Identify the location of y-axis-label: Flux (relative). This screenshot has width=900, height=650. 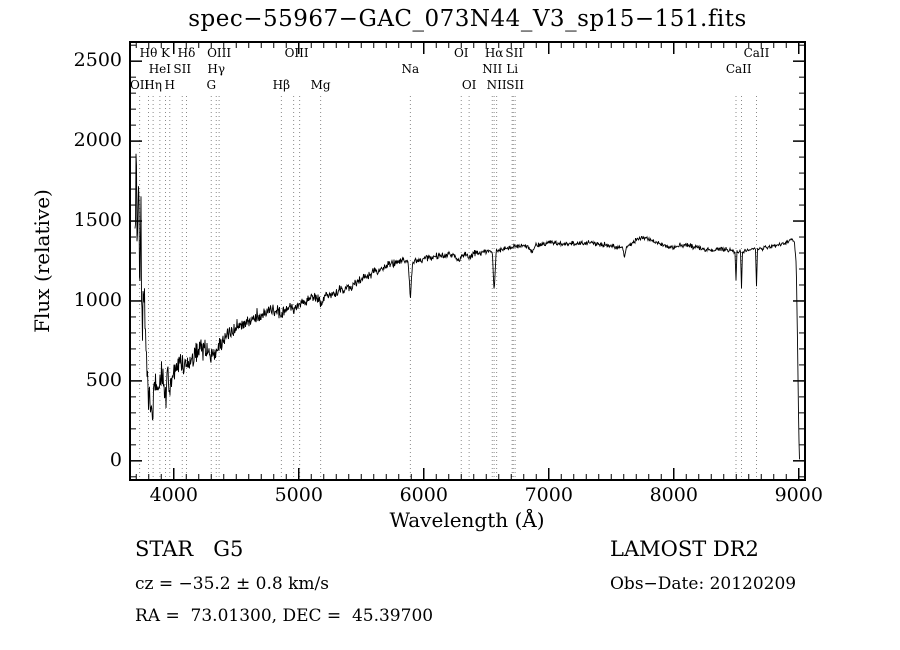
(42, 261).